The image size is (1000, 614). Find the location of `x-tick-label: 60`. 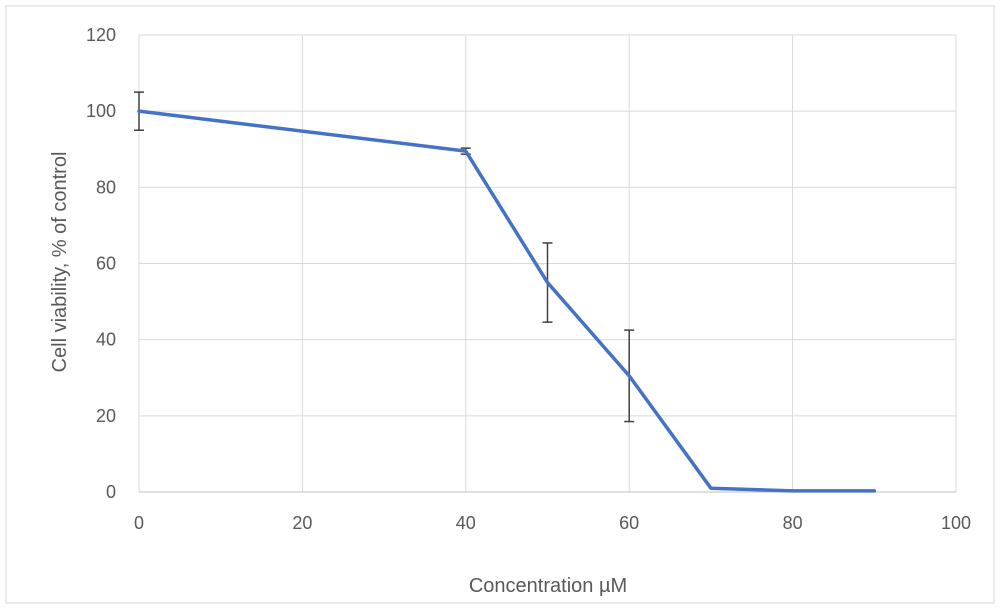

x-tick-label: 60 is located at coordinates (629, 523).